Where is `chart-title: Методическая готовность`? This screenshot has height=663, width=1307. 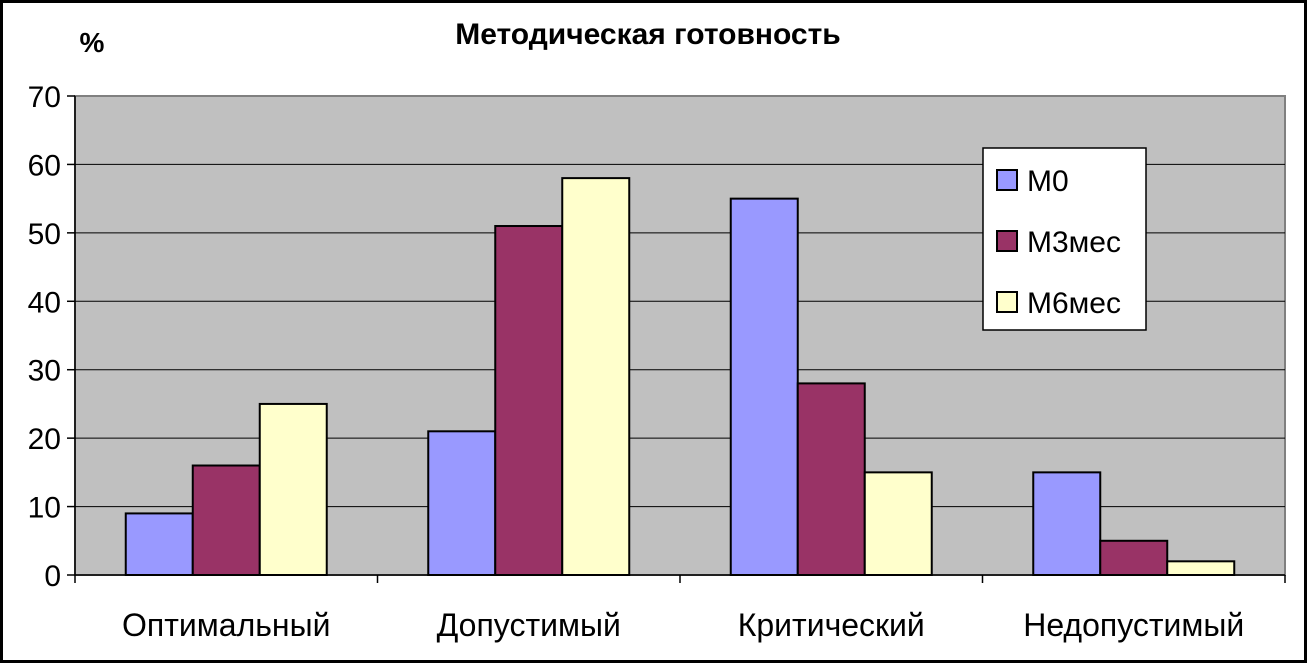 chart-title: Методическая готовность is located at coordinates (648, 34).